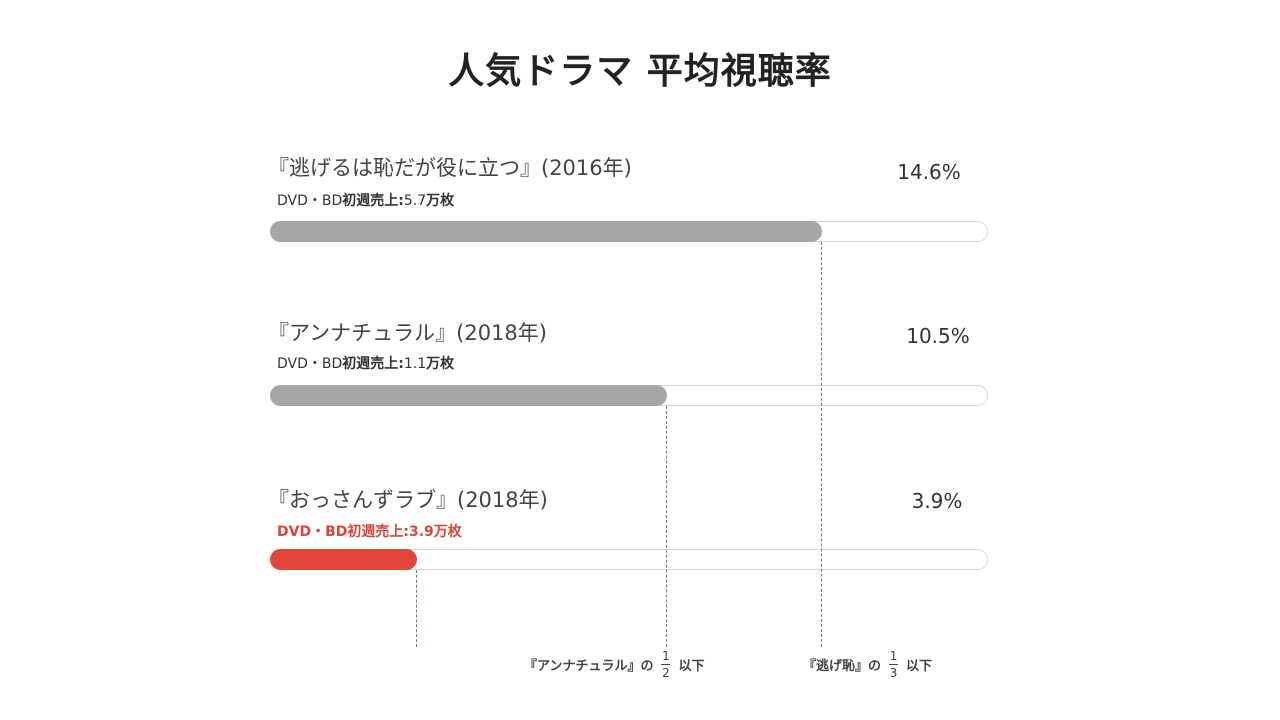 The image size is (1280, 720). I want to click on drama-label-nigehaji: 『逃げるは恥だが役に立つ』(2016年), so click(450, 168).